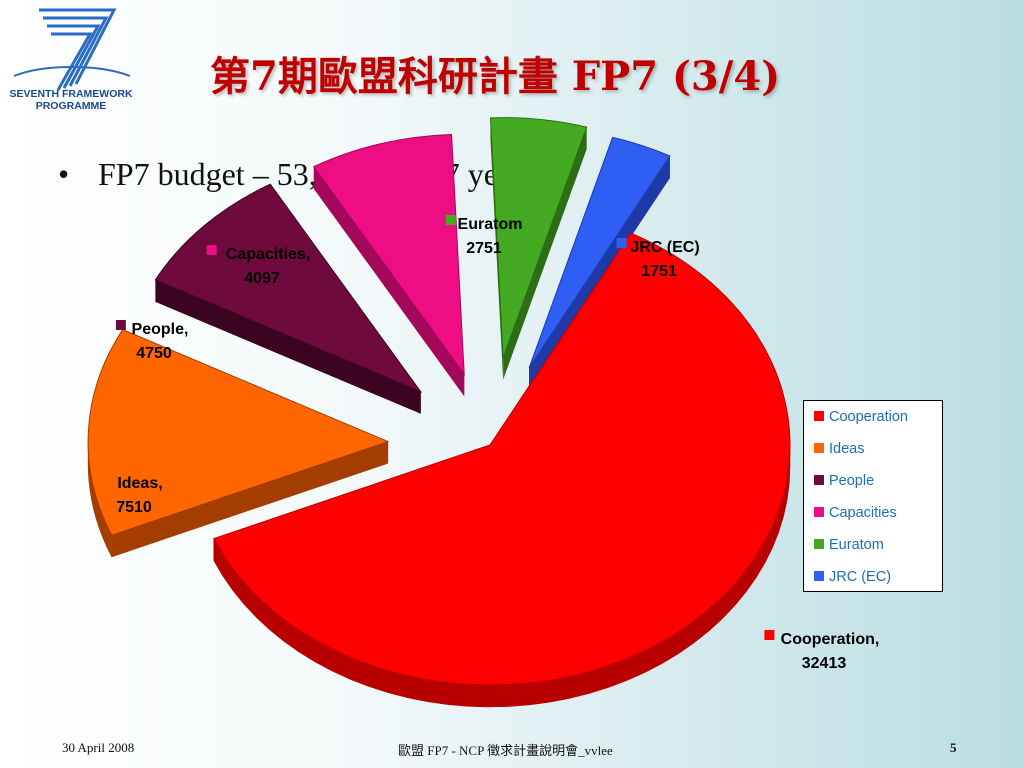  I want to click on data-label-text: Cooperation,, so click(830, 639).